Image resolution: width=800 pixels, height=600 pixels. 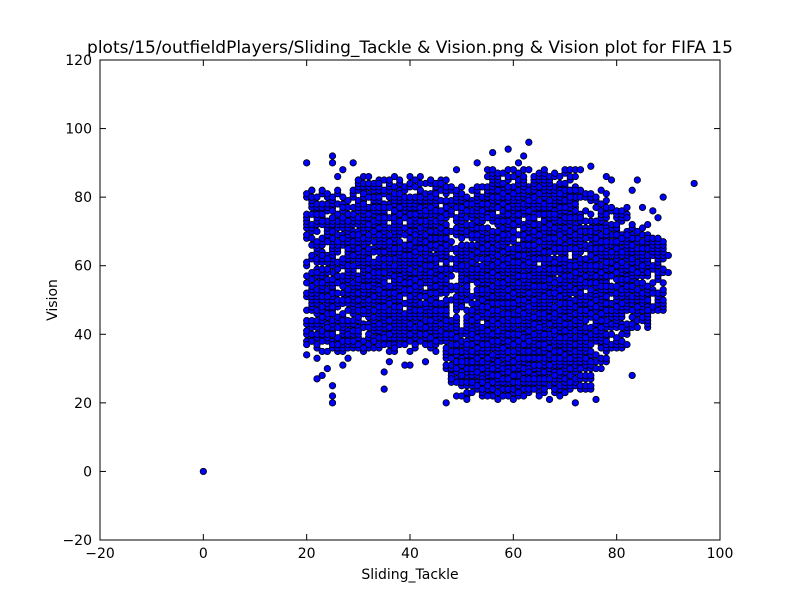 I want to click on y-tick-label: 60, so click(x=83, y=267).